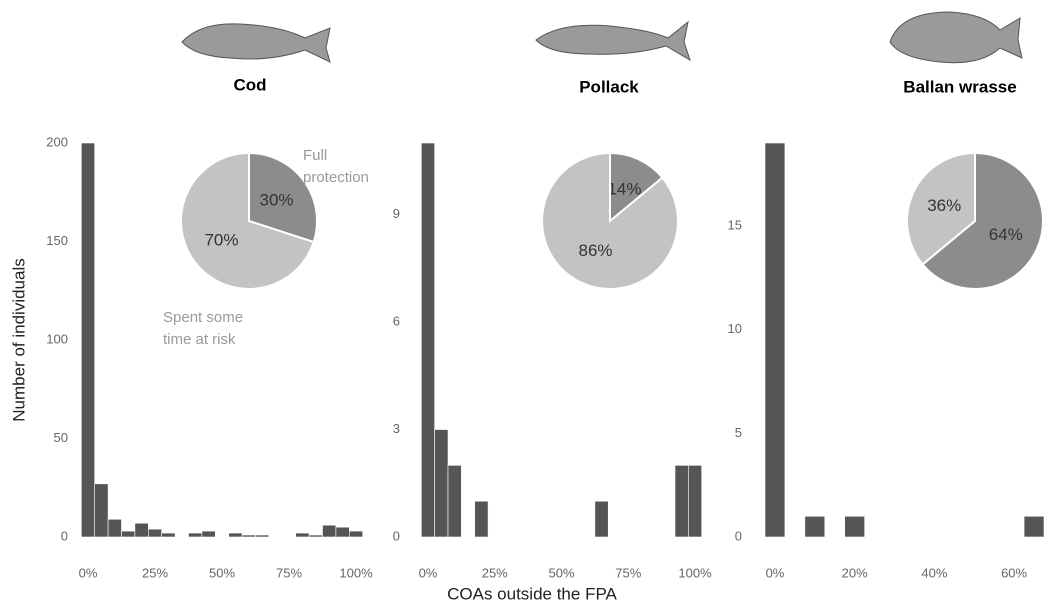 This screenshot has width=1044, height=609. Describe the element at coordinates (61, 437) in the screenshot. I see `y-tick-label: 50` at that location.